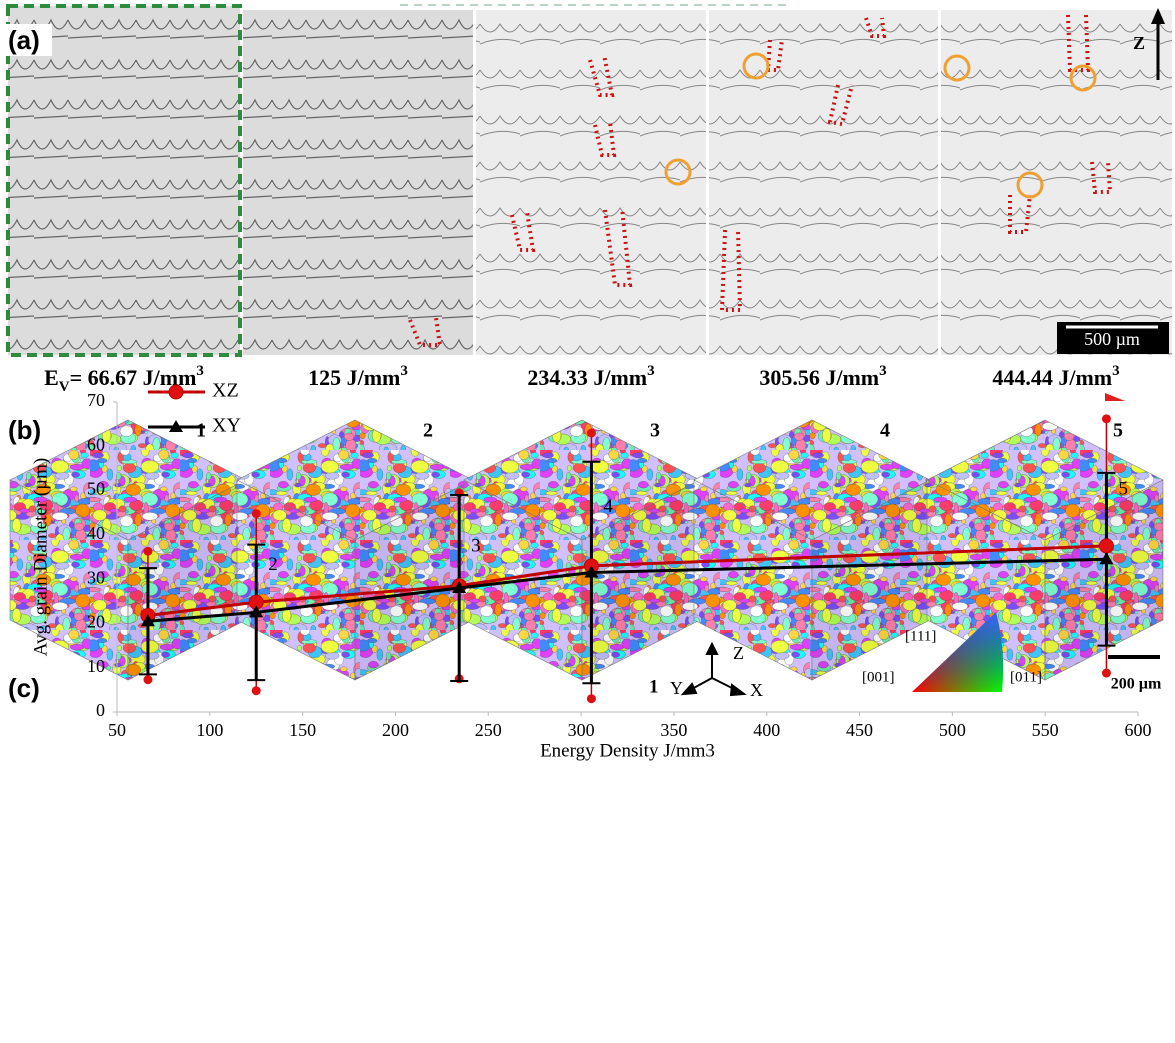  I want to click on highlight-frame, so click(124, 180).